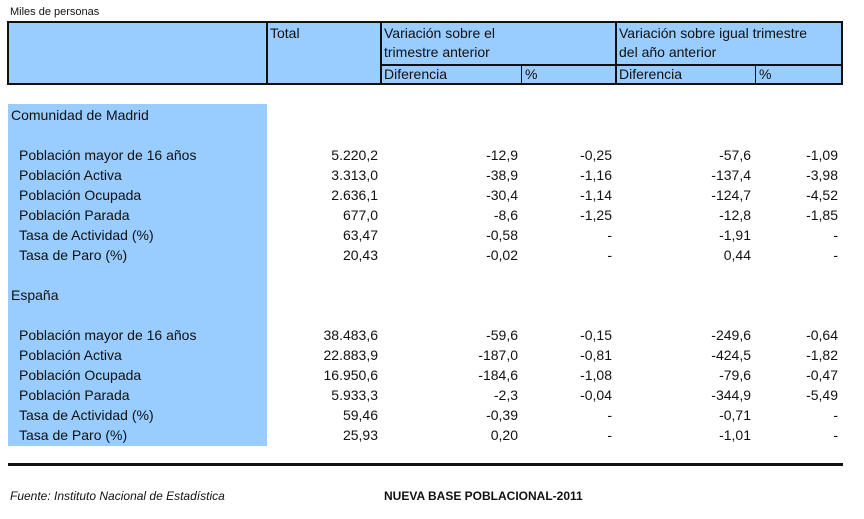 The height and width of the screenshot is (519, 864). I want to click on cell-diff-prev: -184,6, so click(498, 375).